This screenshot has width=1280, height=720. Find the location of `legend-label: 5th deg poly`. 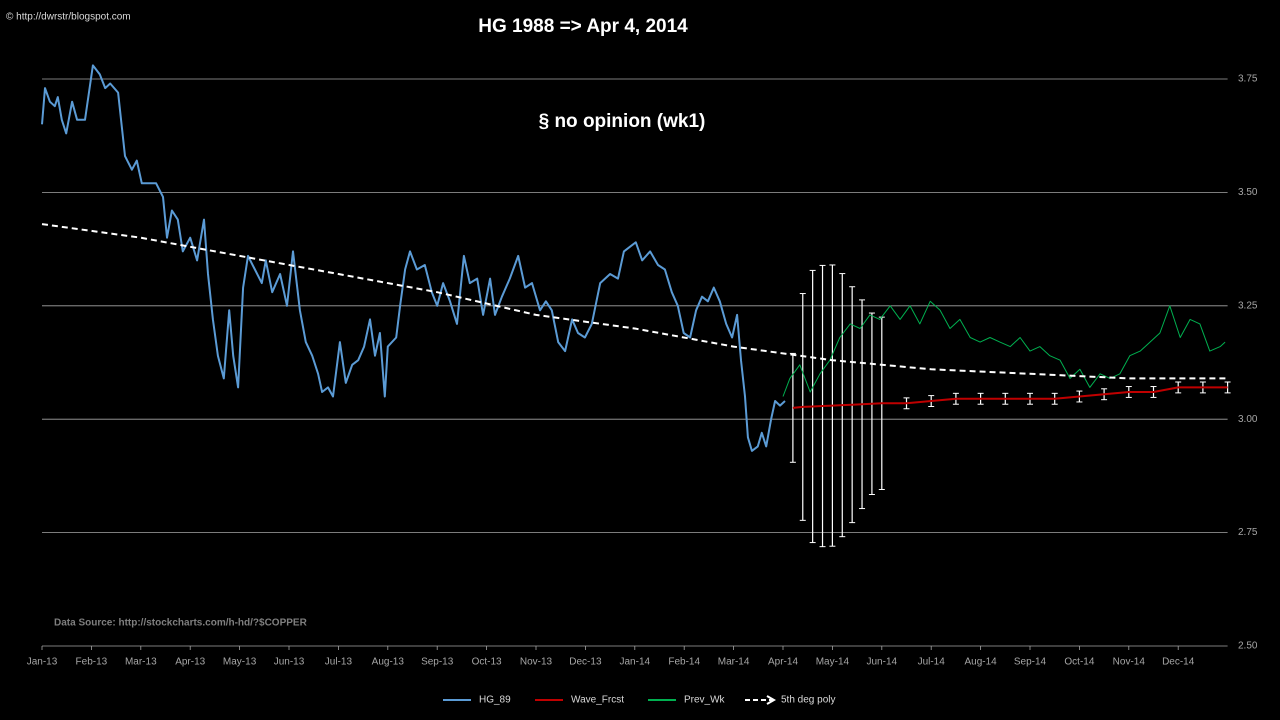

legend-label: 5th deg poly is located at coordinates (808, 700).